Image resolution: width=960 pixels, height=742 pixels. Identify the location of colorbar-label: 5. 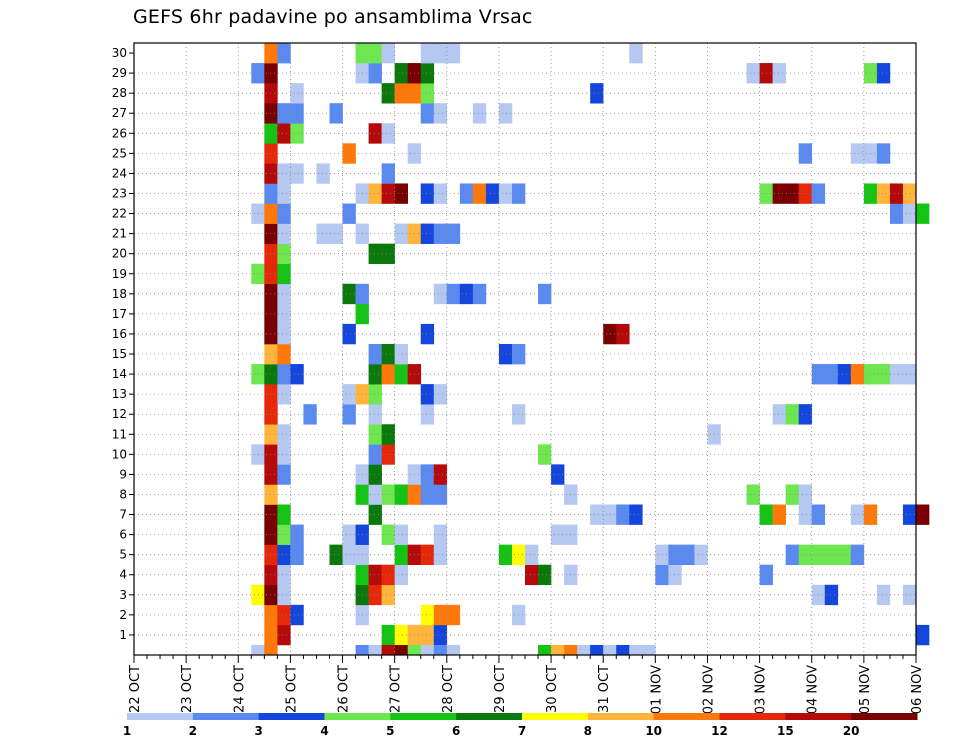
(390, 731).